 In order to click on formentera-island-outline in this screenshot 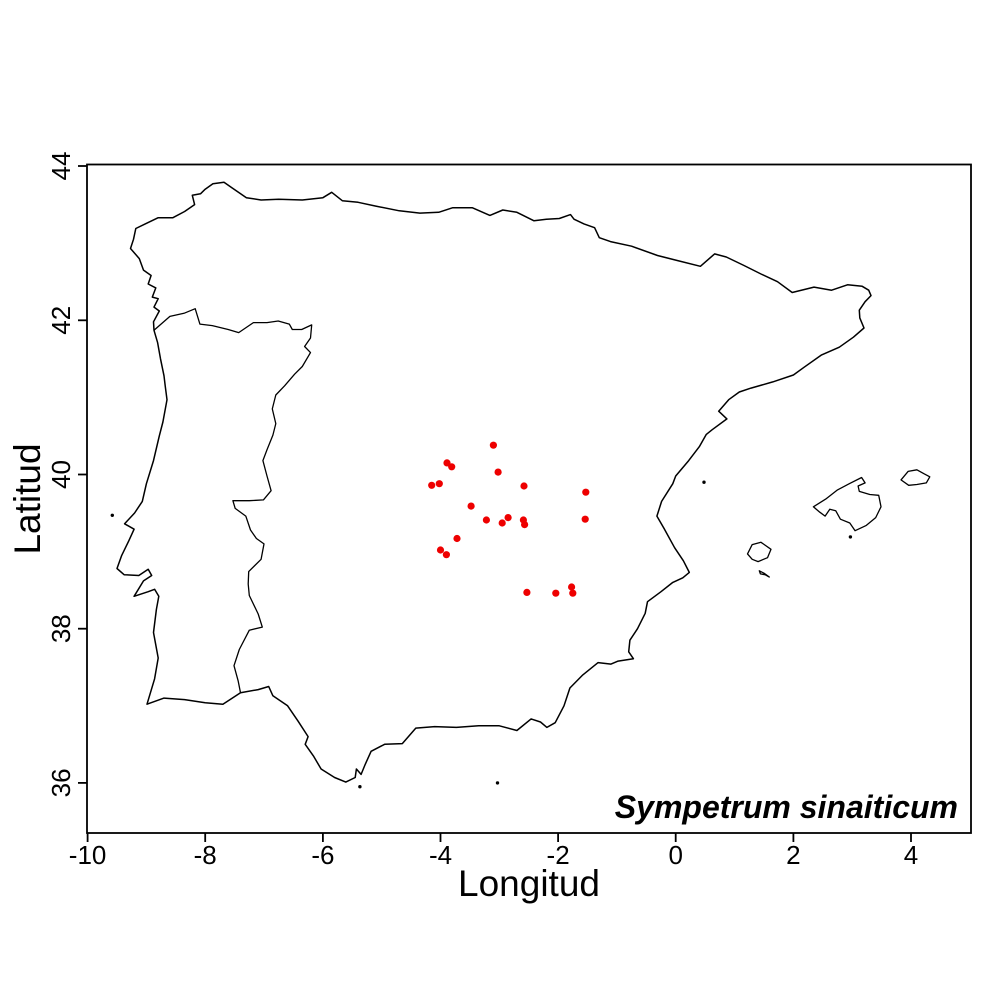, I will do `click(764, 574)`.